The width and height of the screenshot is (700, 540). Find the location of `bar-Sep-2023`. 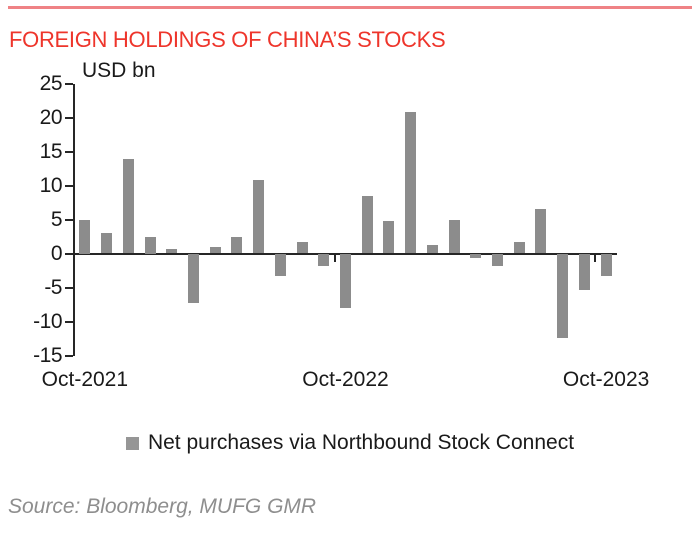

bar-Sep-2023 is located at coordinates (584, 272).